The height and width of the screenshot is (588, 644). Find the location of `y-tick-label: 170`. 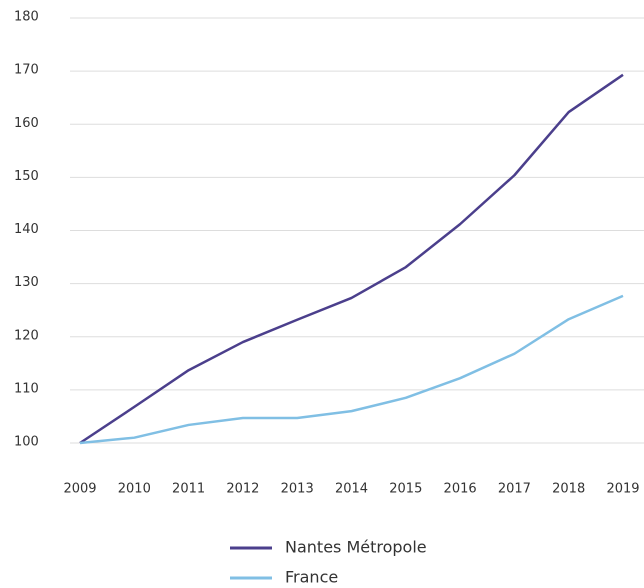

y-tick-label: 170 is located at coordinates (26, 70).